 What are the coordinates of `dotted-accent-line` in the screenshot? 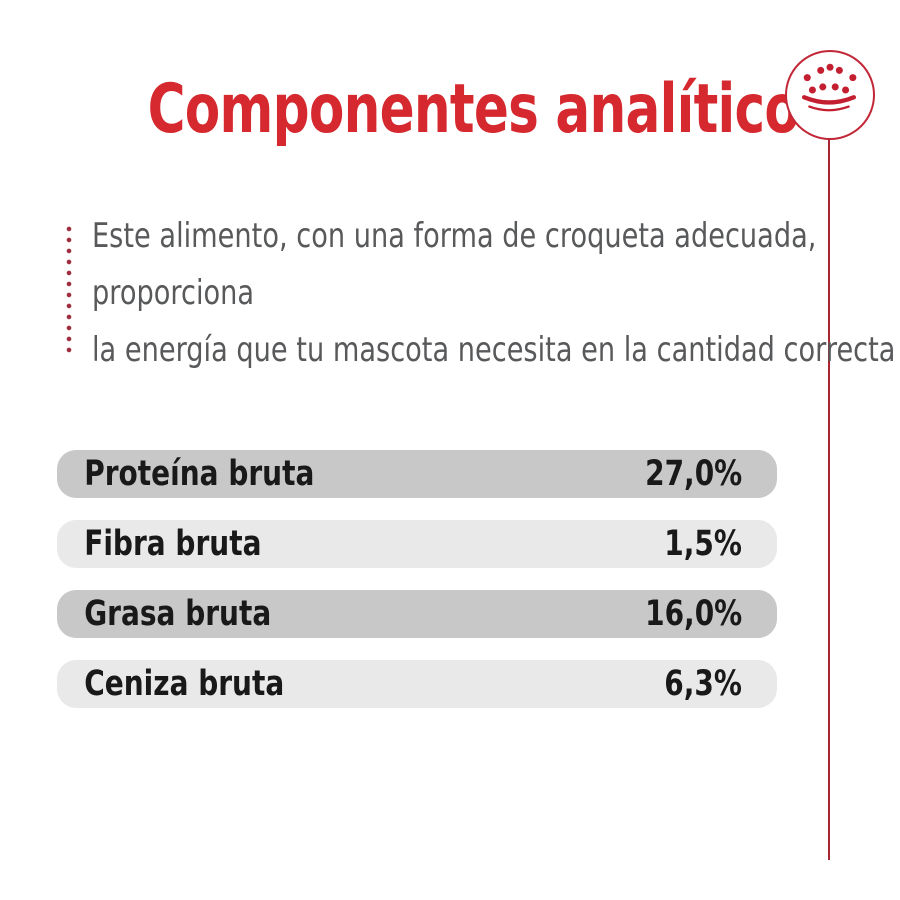 It's located at (69, 291).